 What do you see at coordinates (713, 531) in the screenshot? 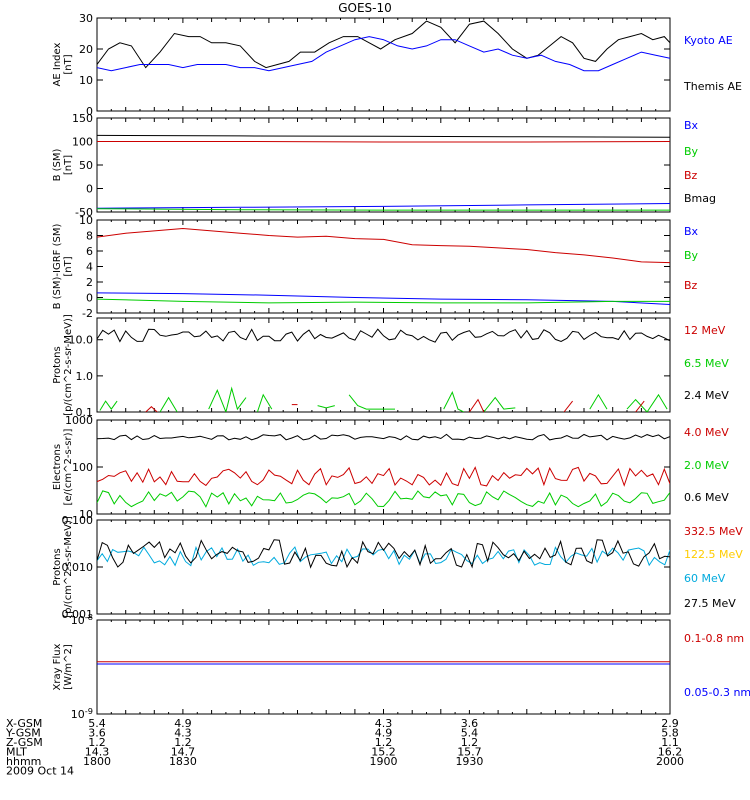
I see `legend-label: 332.5 MeV` at bounding box center [713, 531].